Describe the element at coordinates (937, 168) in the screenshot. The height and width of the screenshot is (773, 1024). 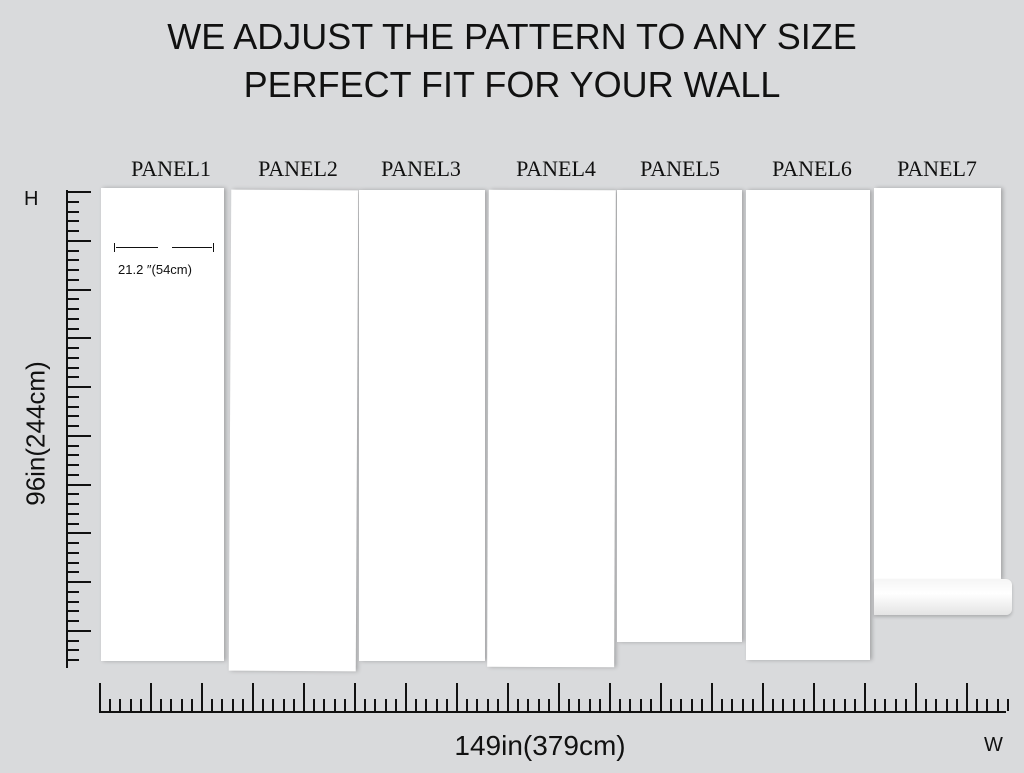
I see `panel-label-7: PANEL7` at that location.